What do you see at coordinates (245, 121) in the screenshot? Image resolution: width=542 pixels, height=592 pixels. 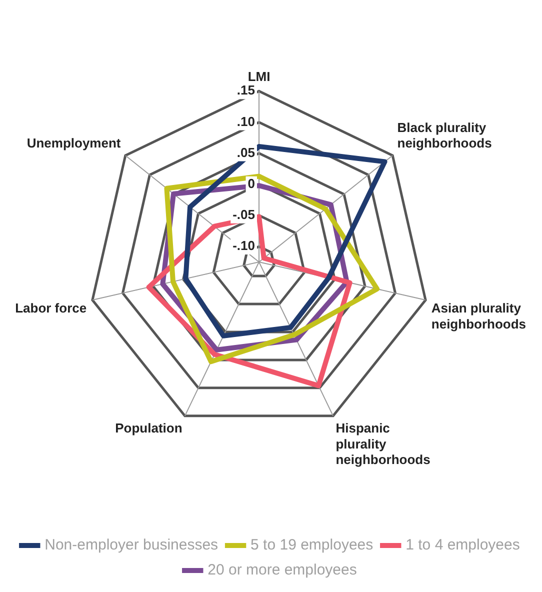 I see `y-tick-label: .10` at bounding box center [245, 121].